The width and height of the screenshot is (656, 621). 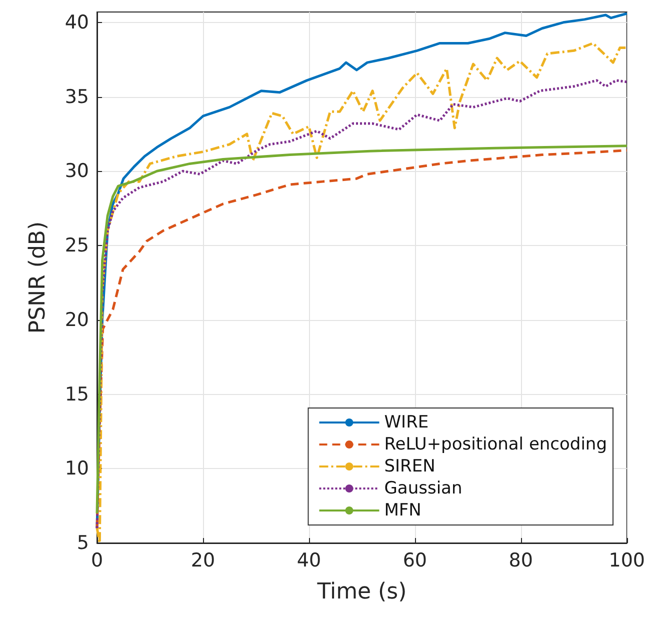 What do you see at coordinates (76, 394) in the screenshot?
I see `y-tick-label: 15` at bounding box center [76, 394].